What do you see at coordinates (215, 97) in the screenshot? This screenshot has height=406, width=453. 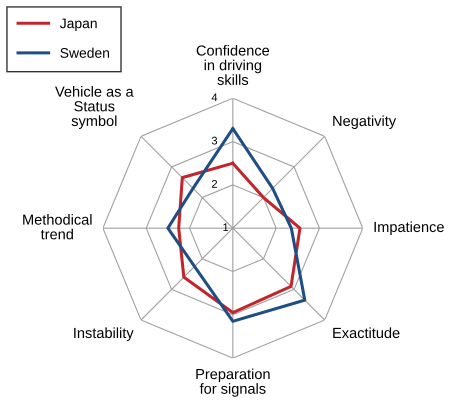 I see `y-tick-label: 4` at bounding box center [215, 97].